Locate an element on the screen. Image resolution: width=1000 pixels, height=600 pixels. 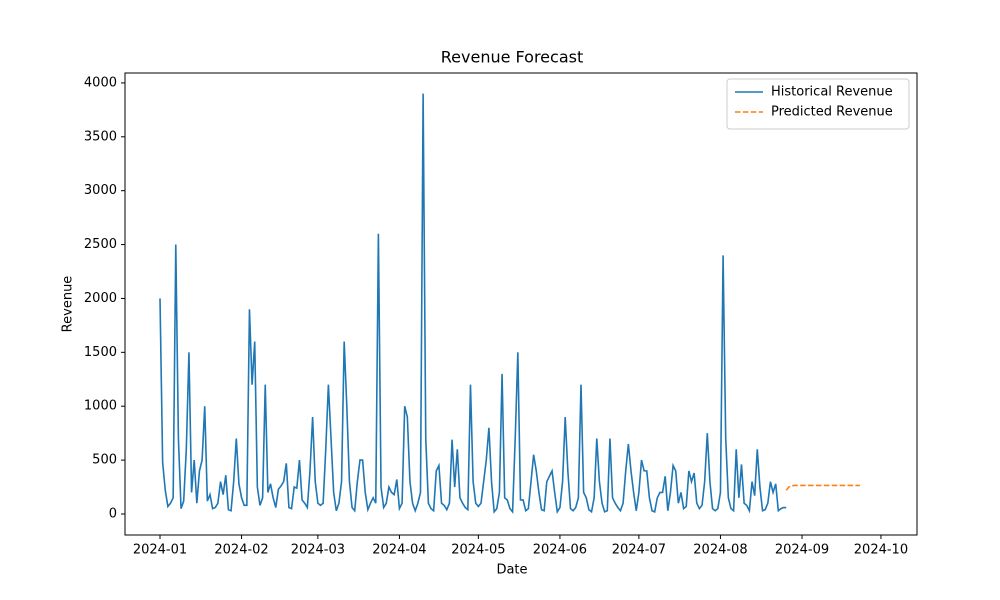
x-tick-label: 2024-03 is located at coordinates (318, 550).